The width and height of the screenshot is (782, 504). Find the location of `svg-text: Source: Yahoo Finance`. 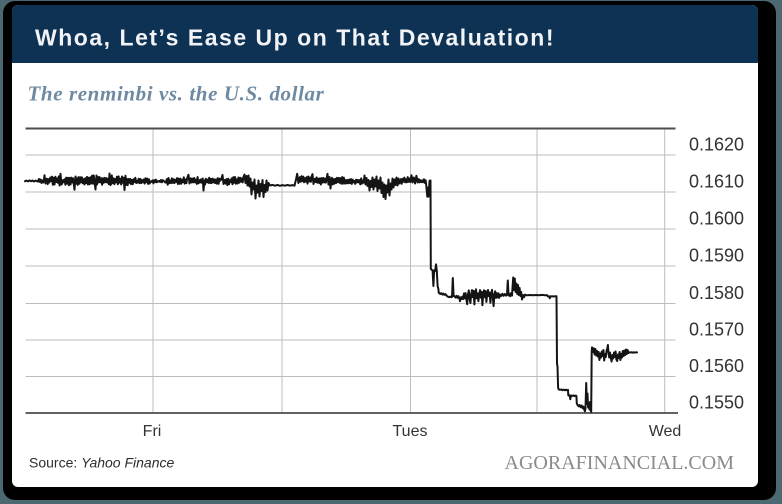

svg-text: Source: Yahoo Finance is located at coordinates (101, 463).